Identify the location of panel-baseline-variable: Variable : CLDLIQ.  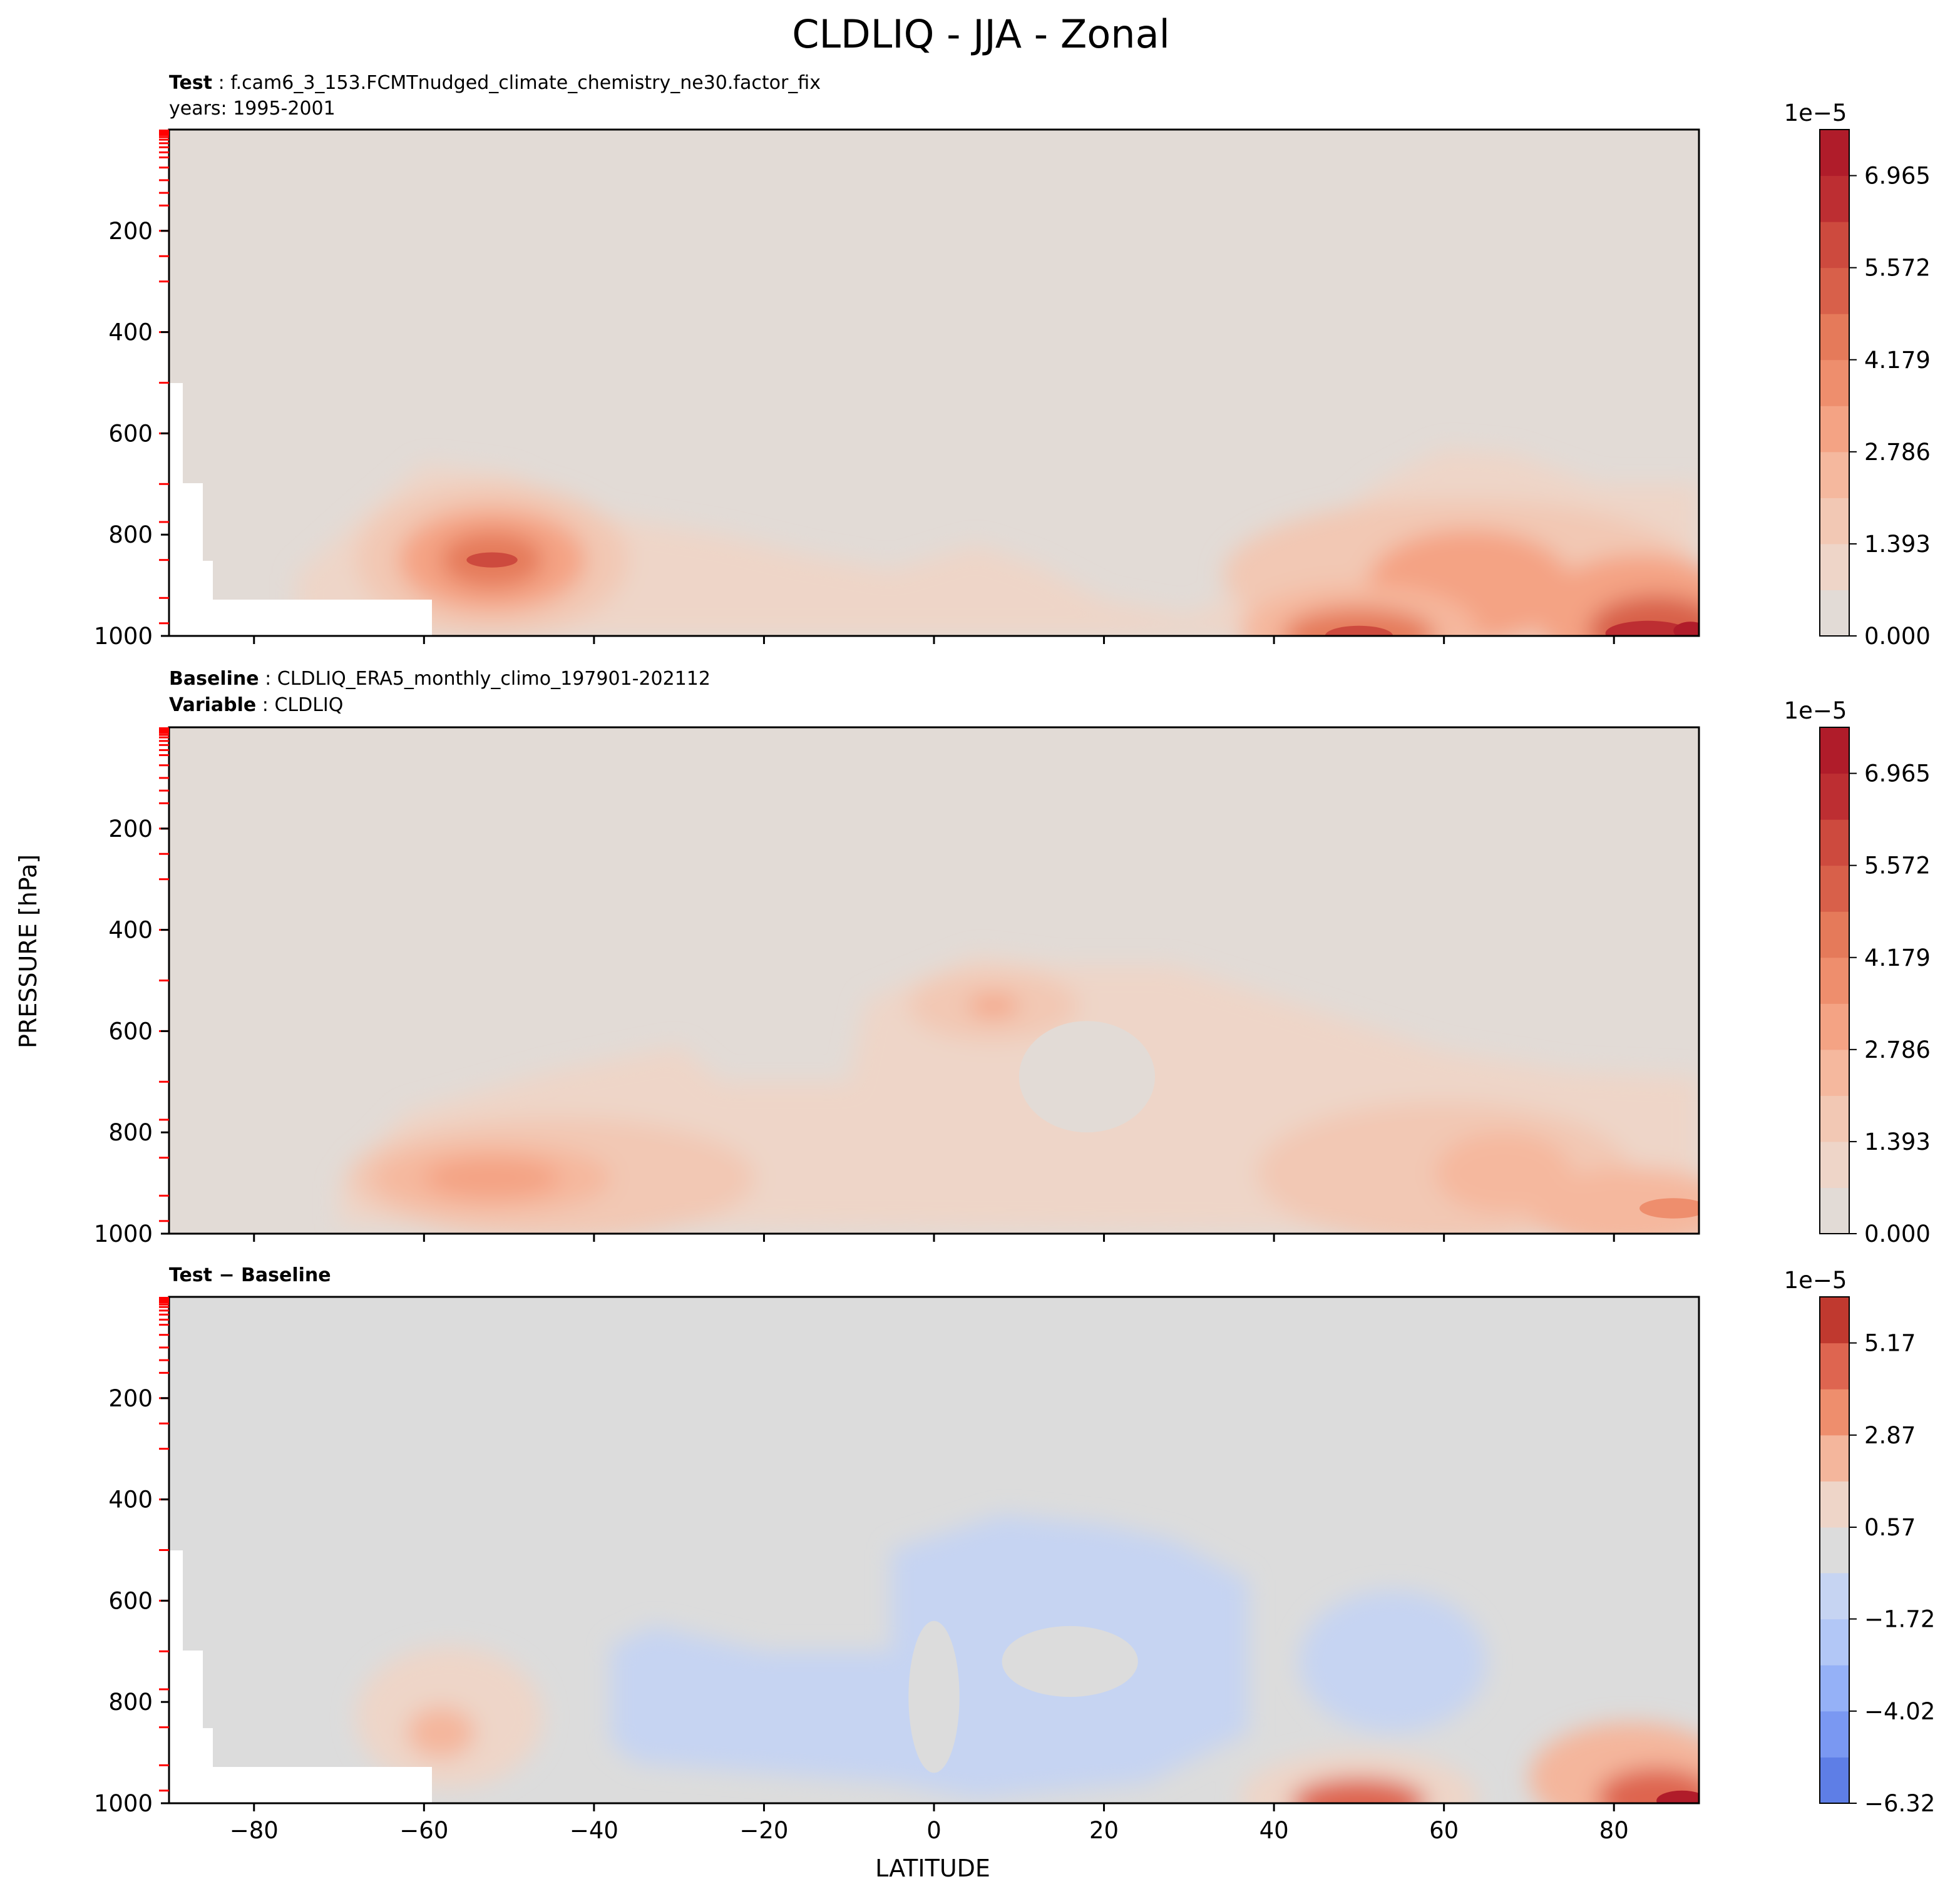
(256, 705).